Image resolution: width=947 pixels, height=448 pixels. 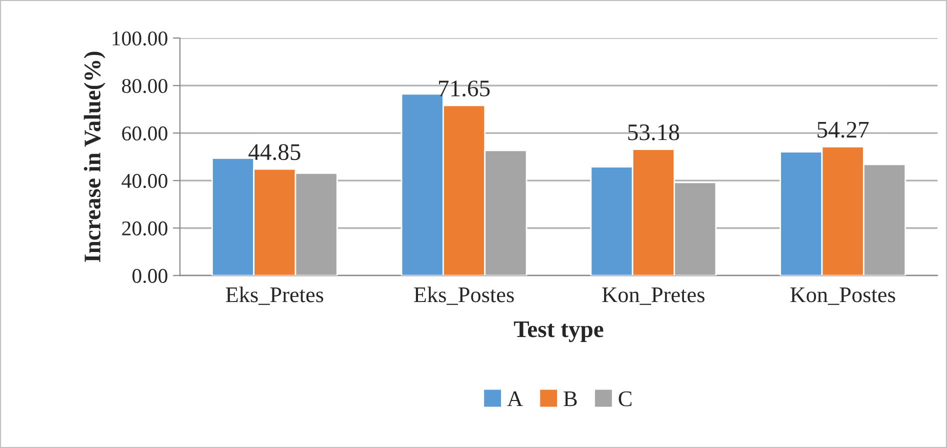 I want to click on y-axis-title: Increase in Value(%), so click(x=95, y=157).